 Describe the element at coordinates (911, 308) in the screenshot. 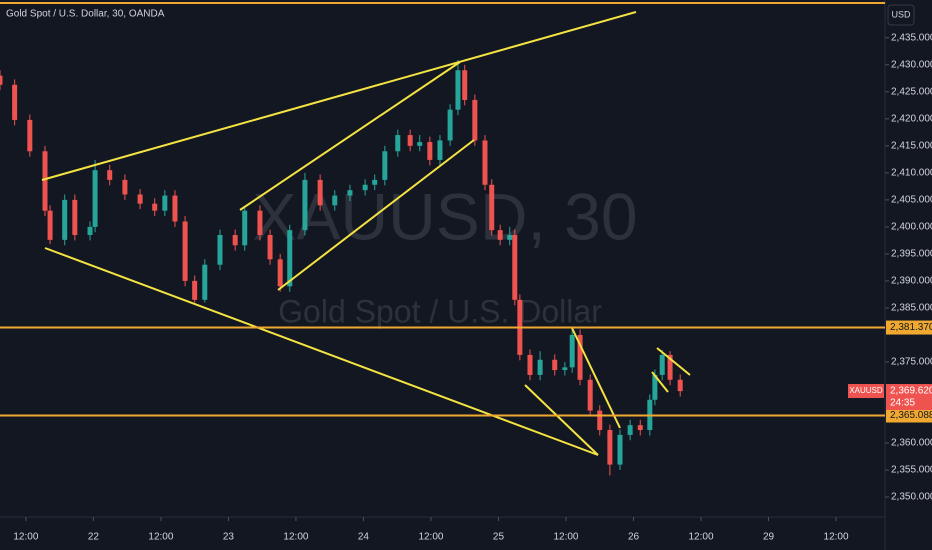

I see `y-tick-label: 2,385.000` at that location.